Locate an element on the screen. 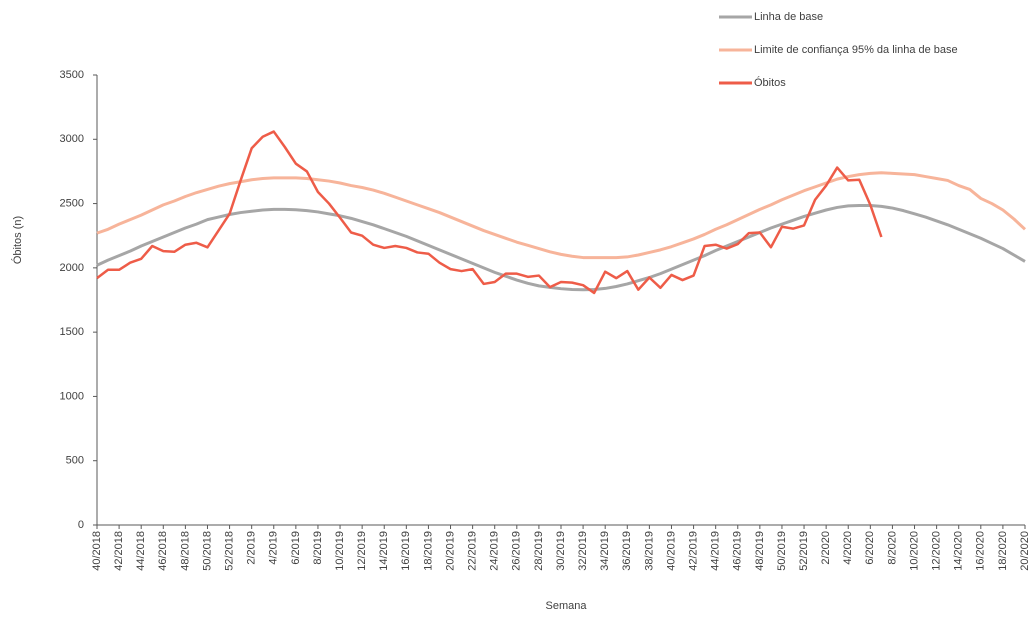 The width and height of the screenshot is (1030, 619). x-tick-label: 28/2019 is located at coordinates (539, 551).